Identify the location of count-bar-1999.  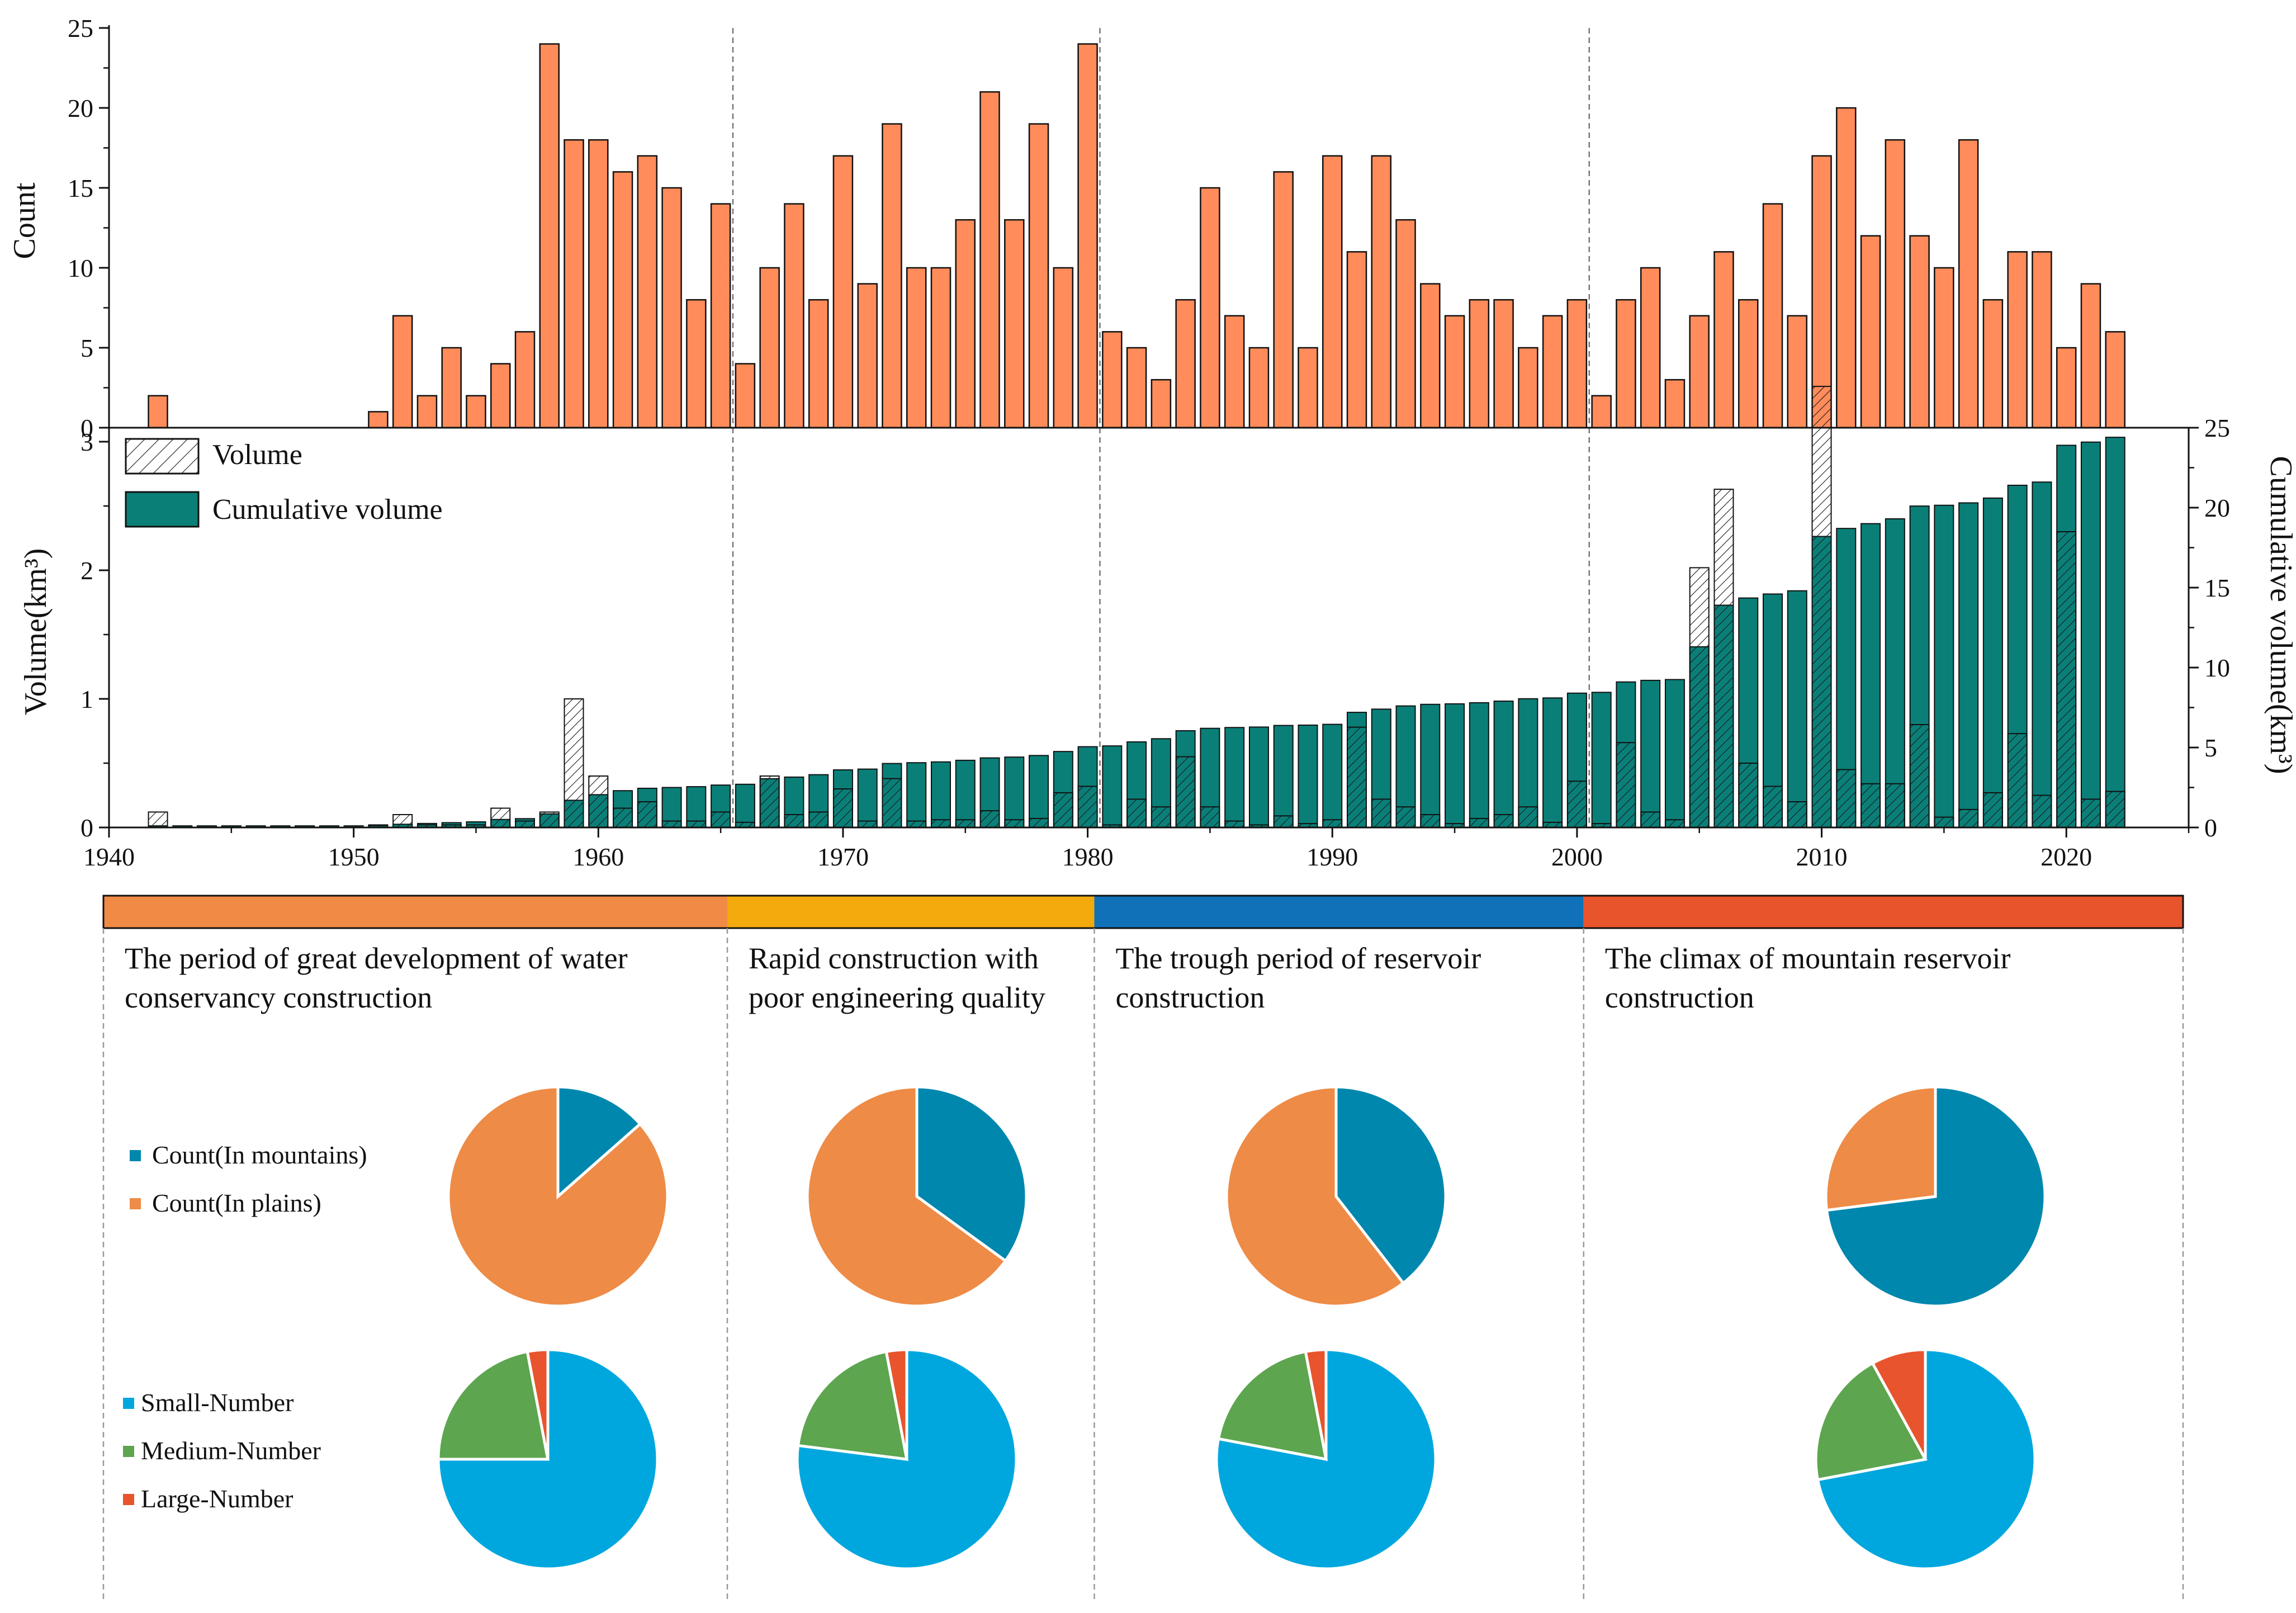
(1553, 372).